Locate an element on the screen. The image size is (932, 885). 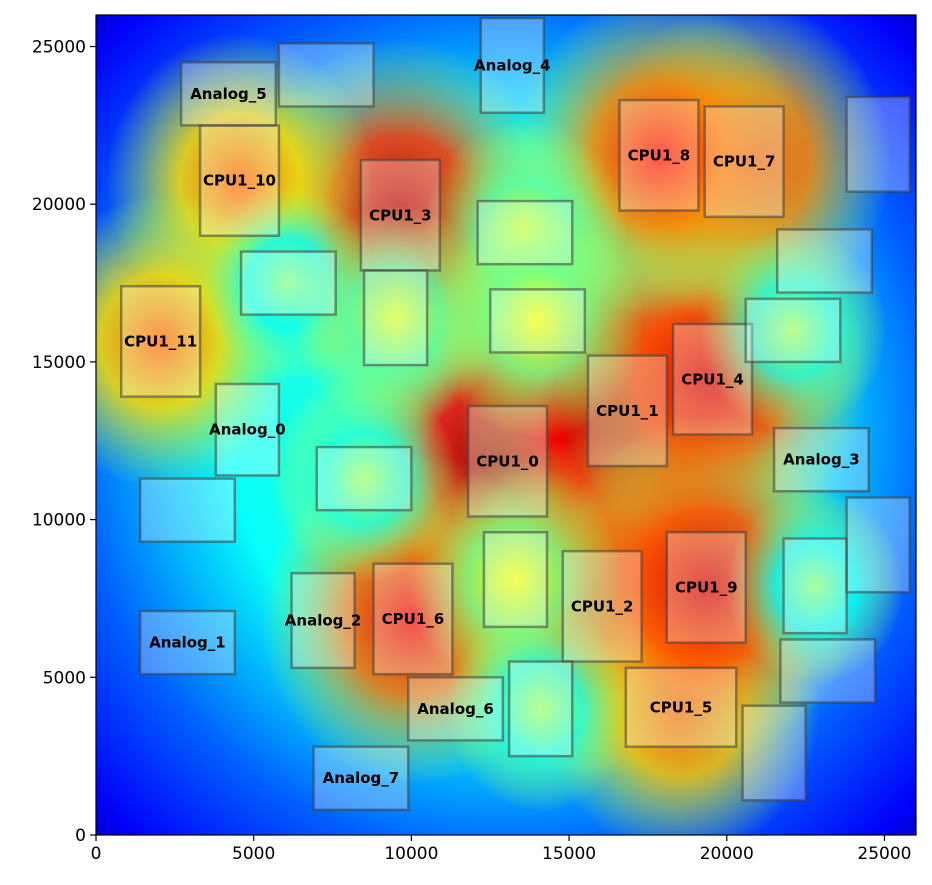
y-tick-label: 15000 is located at coordinates (59, 363).